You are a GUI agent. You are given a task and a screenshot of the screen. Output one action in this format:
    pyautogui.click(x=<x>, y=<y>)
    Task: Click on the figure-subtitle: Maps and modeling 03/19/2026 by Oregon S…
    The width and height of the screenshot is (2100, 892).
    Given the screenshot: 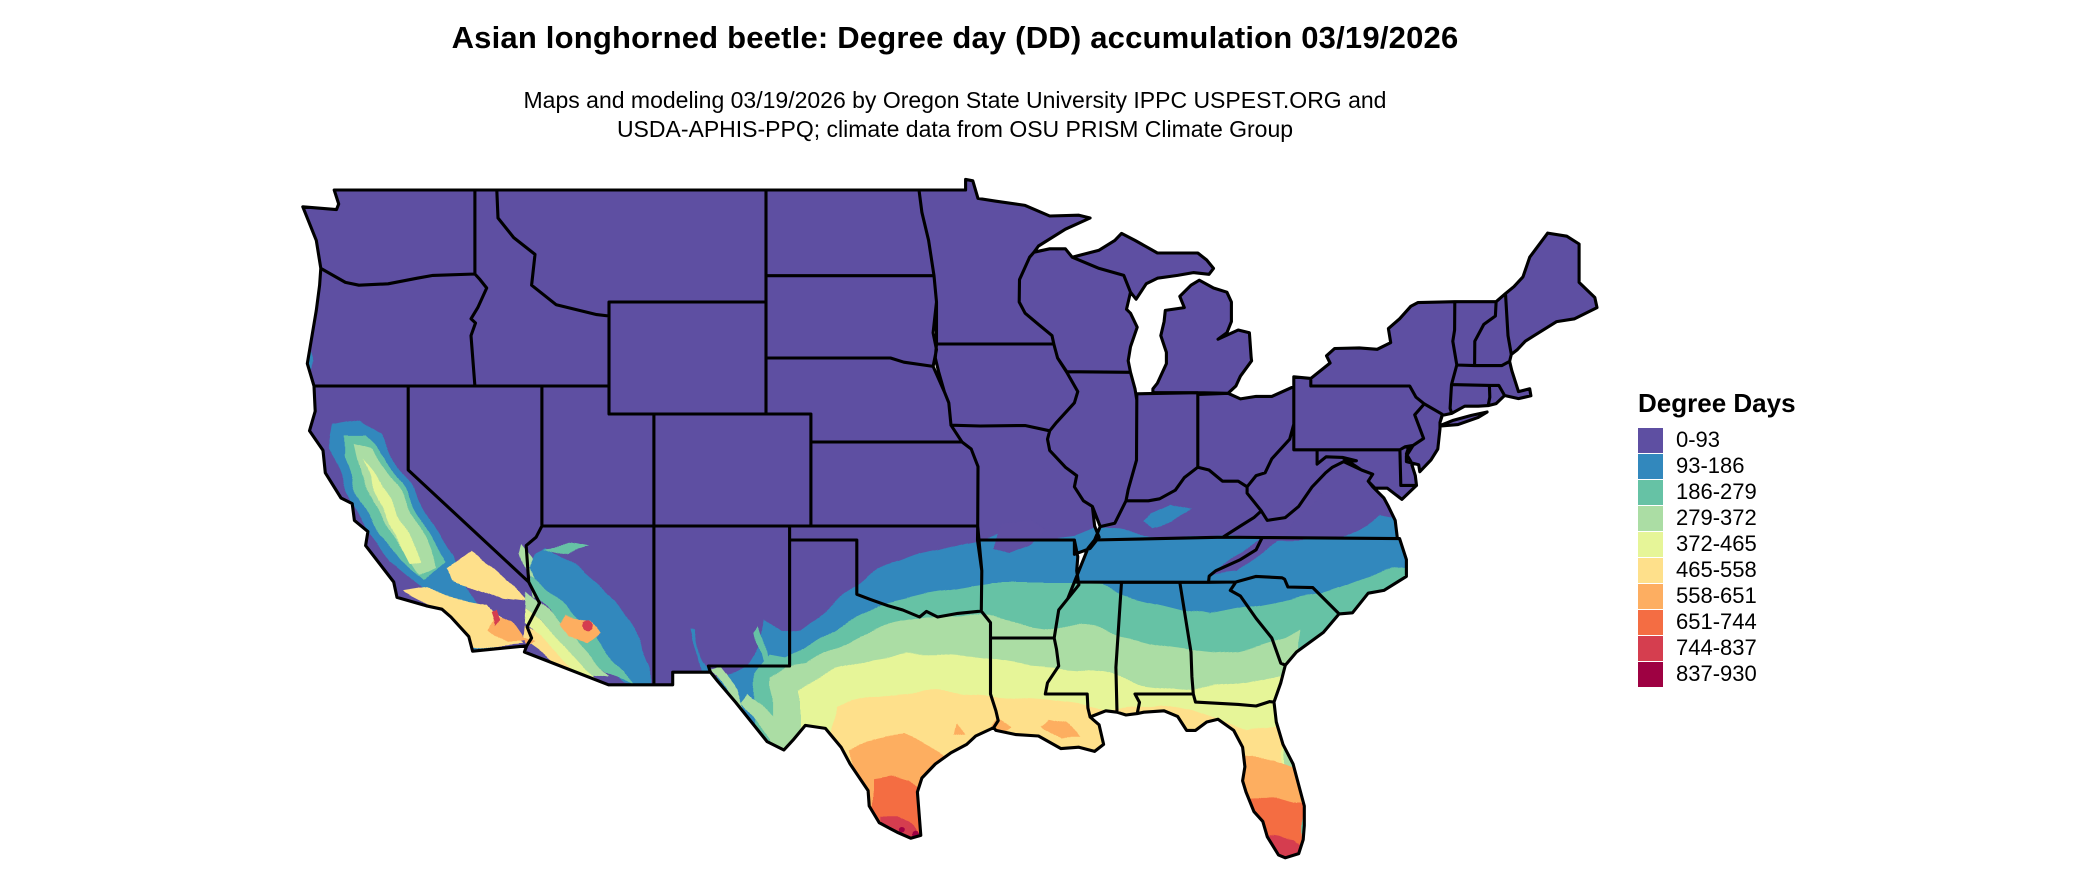 What is the action you would take?
    pyautogui.click(x=955, y=115)
    